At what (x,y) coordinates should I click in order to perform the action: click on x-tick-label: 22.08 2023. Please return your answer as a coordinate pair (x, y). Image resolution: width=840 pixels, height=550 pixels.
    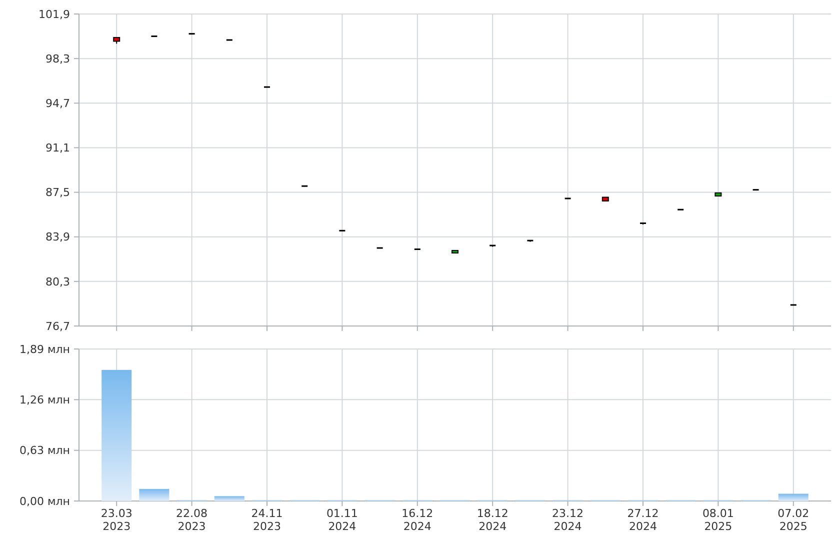
    Looking at the image, I should click on (192, 520).